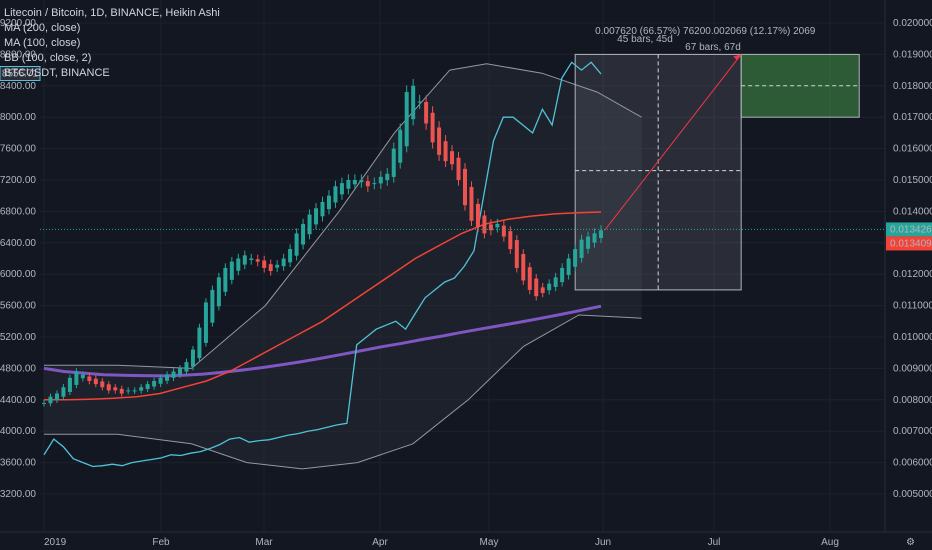  Describe the element at coordinates (18, 180) in the screenshot. I see `left-axis-tick: 7200.00` at that location.